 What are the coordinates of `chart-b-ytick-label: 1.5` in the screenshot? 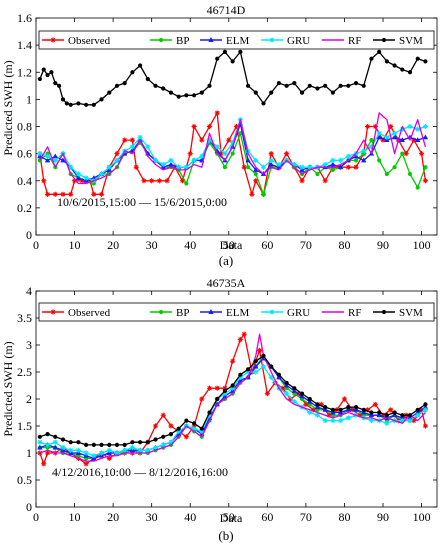 It's located at (24, 426).